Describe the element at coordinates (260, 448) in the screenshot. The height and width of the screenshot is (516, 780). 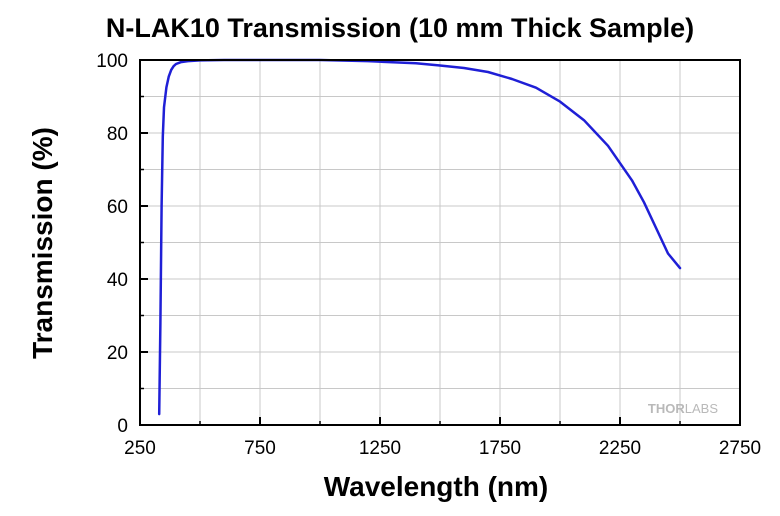
I see `x-tick-label: 750` at that location.